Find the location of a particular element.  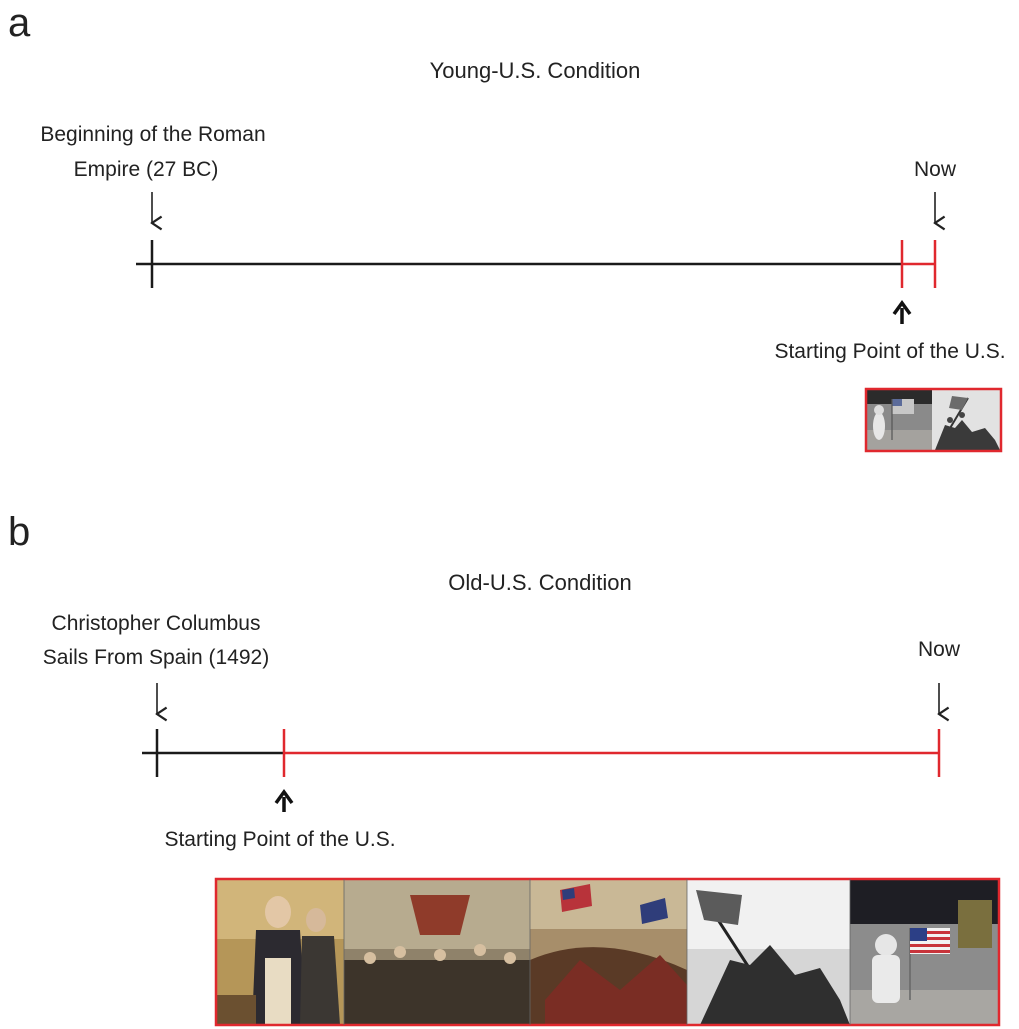

panel-a-start-label-line1: Beginning of the Roman is located at coordinates (152, 134).